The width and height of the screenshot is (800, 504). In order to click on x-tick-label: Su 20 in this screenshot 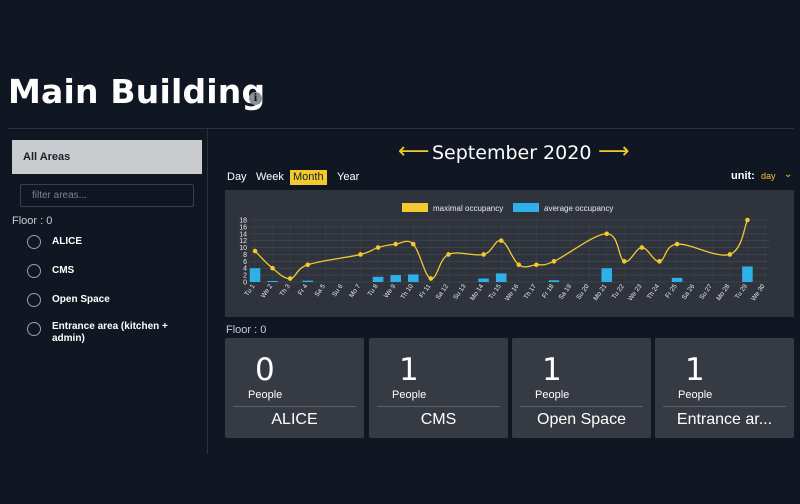, I will do `click(583, 292)`.